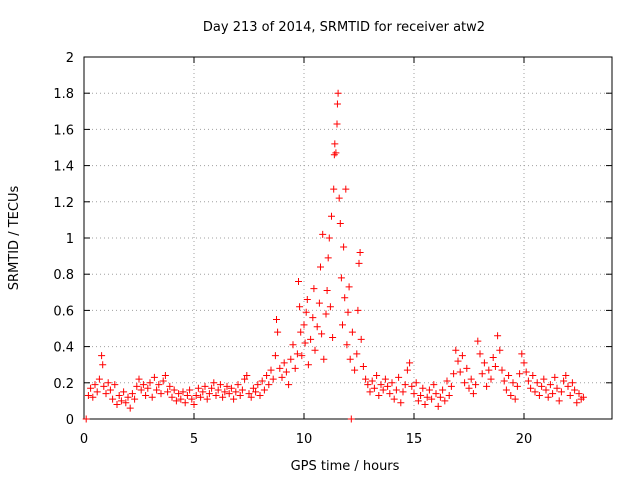  What do you see at coordinates (70, 58) in the screenshot?
I see `y-tick-label: 2` at bounding box center [70, 58].